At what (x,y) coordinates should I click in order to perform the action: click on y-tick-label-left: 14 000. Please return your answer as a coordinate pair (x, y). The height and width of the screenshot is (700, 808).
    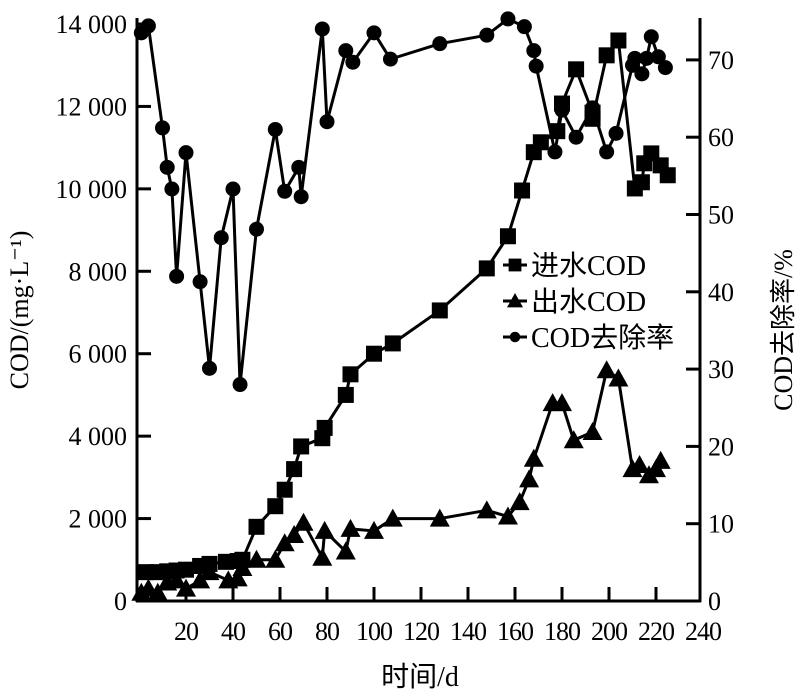
    Looking at the image, I should click on (92, 24).